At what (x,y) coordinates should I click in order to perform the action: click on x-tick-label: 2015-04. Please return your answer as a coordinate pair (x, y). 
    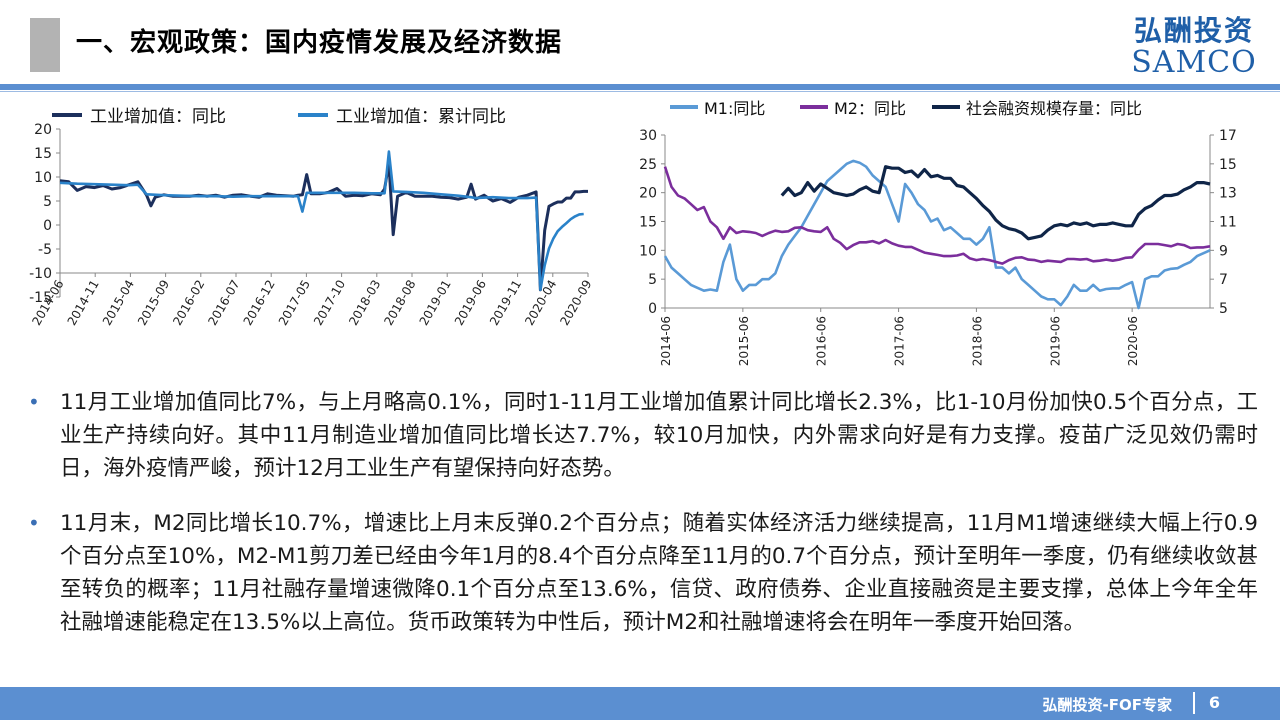
    Looking at the image, I should click on (118, 303).